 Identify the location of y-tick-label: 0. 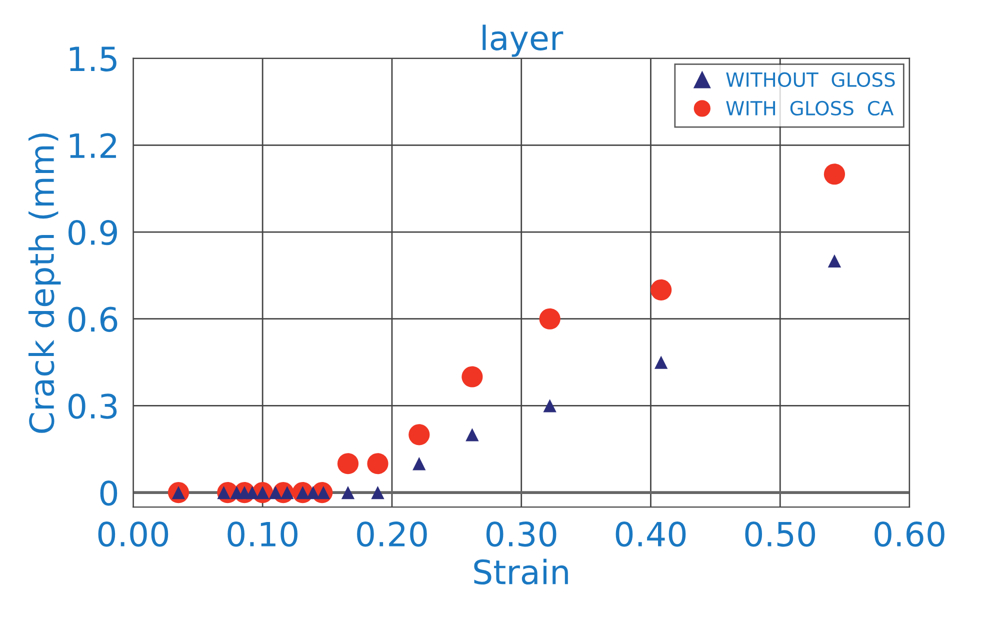
(109, 493).